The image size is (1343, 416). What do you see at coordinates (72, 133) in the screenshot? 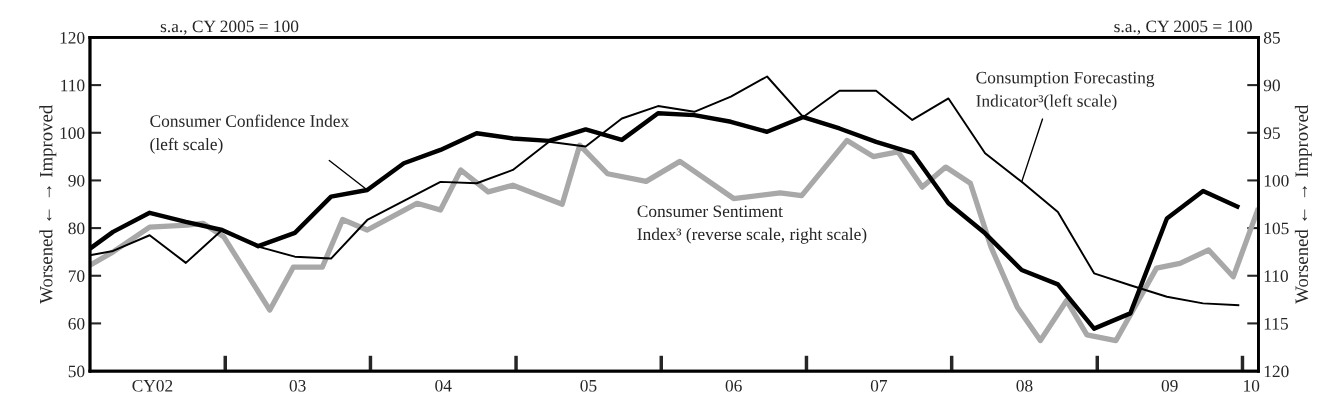
I see `y-tick-label: 100` at bounding box center [72, 133].